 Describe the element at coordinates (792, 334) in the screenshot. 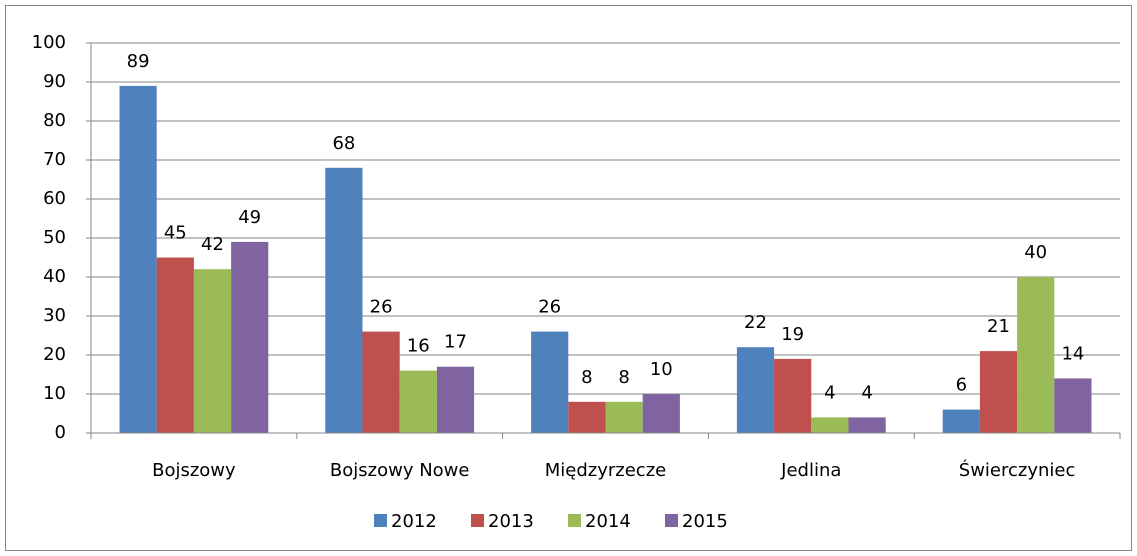

I see `data-label: 19` at that location.